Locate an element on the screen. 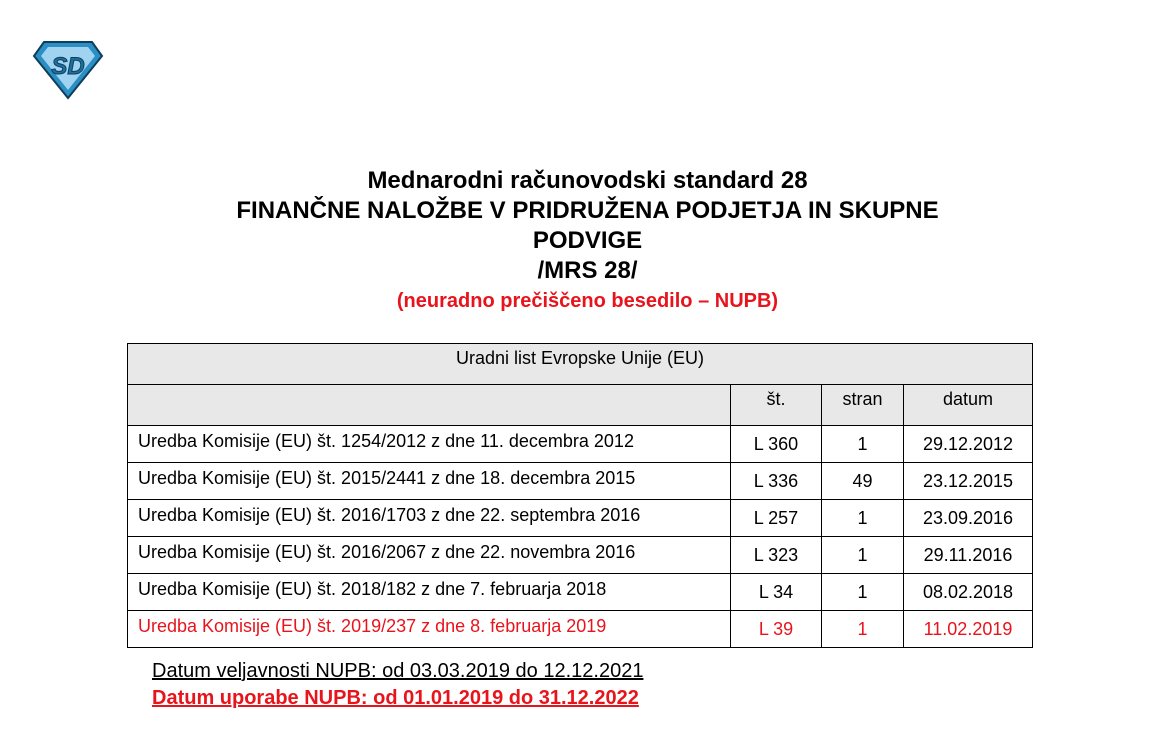 Image resolution: width=1157 pixels, height=743 pixels. table-header: Uradni list Evropske Unije (EU) is located at coordinates (580, 364).